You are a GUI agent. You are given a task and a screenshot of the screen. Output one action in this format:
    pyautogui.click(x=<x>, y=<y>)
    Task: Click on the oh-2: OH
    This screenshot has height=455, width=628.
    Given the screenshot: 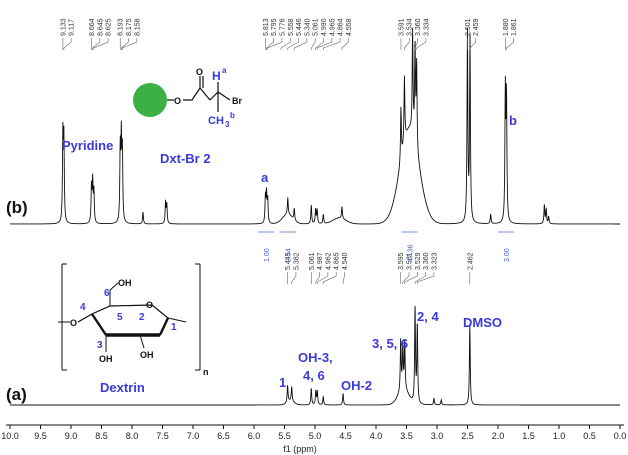 What is the action you would take?
    pyautogui.click(x=147, y=355)
    